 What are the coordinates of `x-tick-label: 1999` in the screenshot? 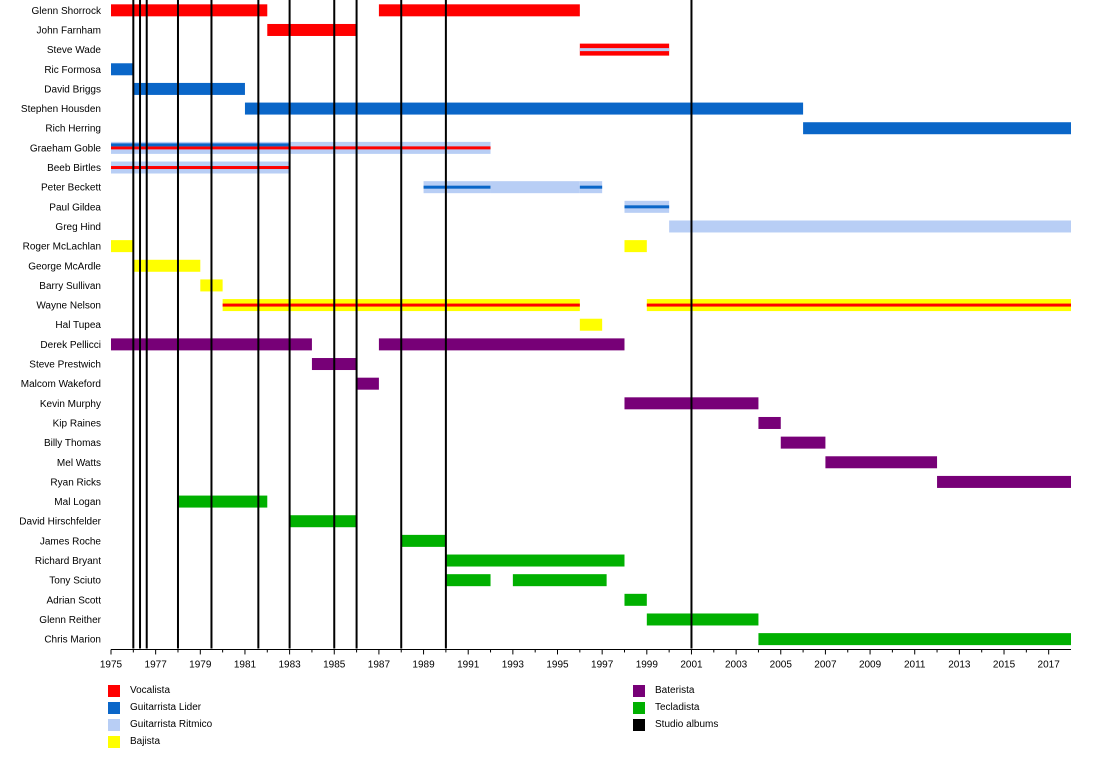 It's located at (647, 664).